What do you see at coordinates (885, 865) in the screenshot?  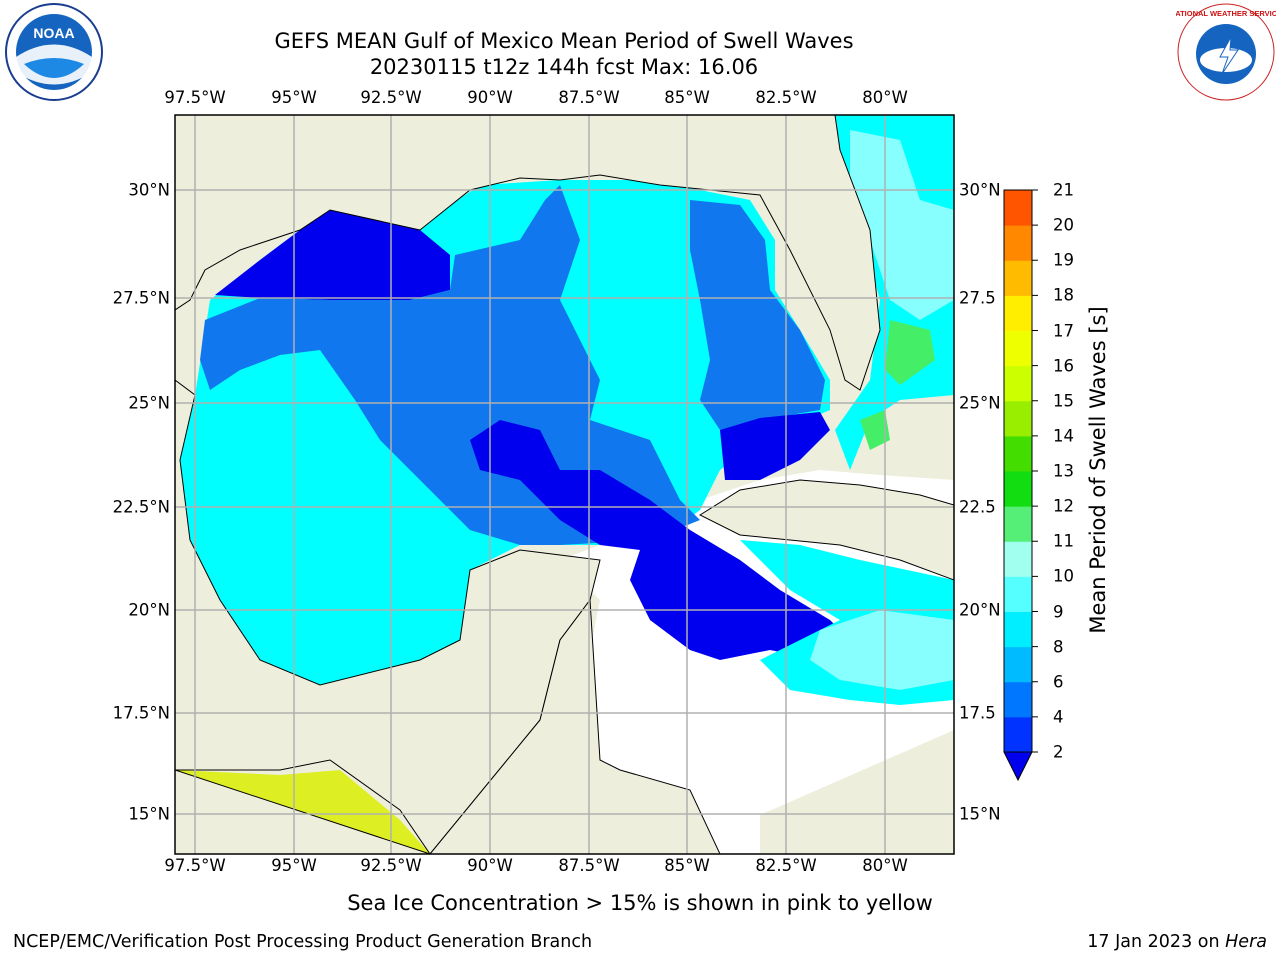 I see `lon-label-bottom: 80°W` at bounding box center [885, 865].